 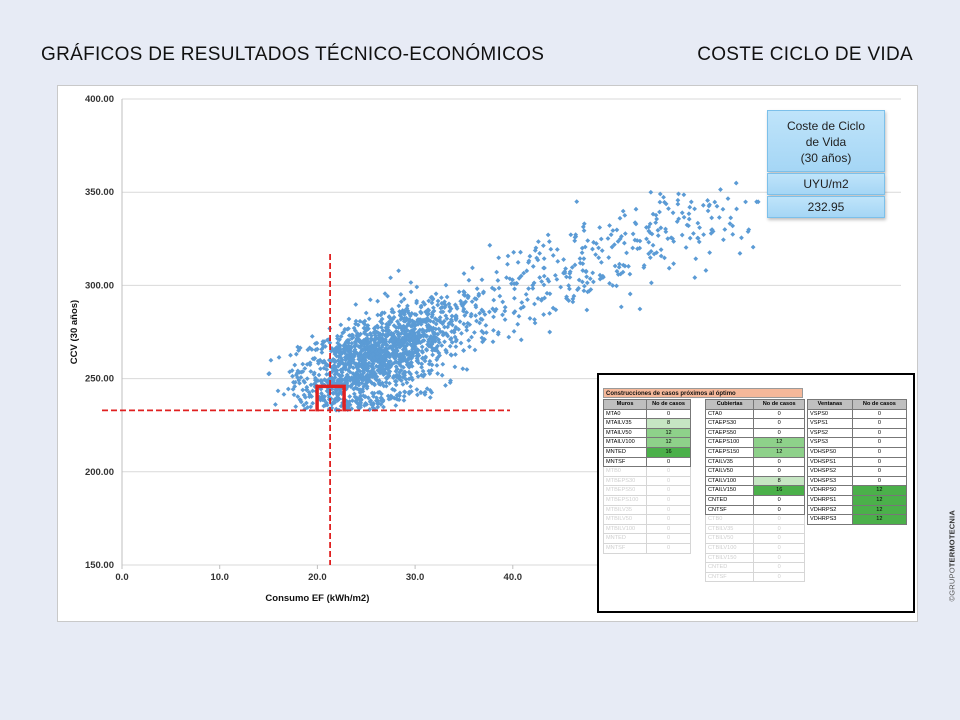 What do you see at coordinates (729, 548) in the screenshot?
I see `construction-name: CTBILV100` at bounding box center [729, 548].